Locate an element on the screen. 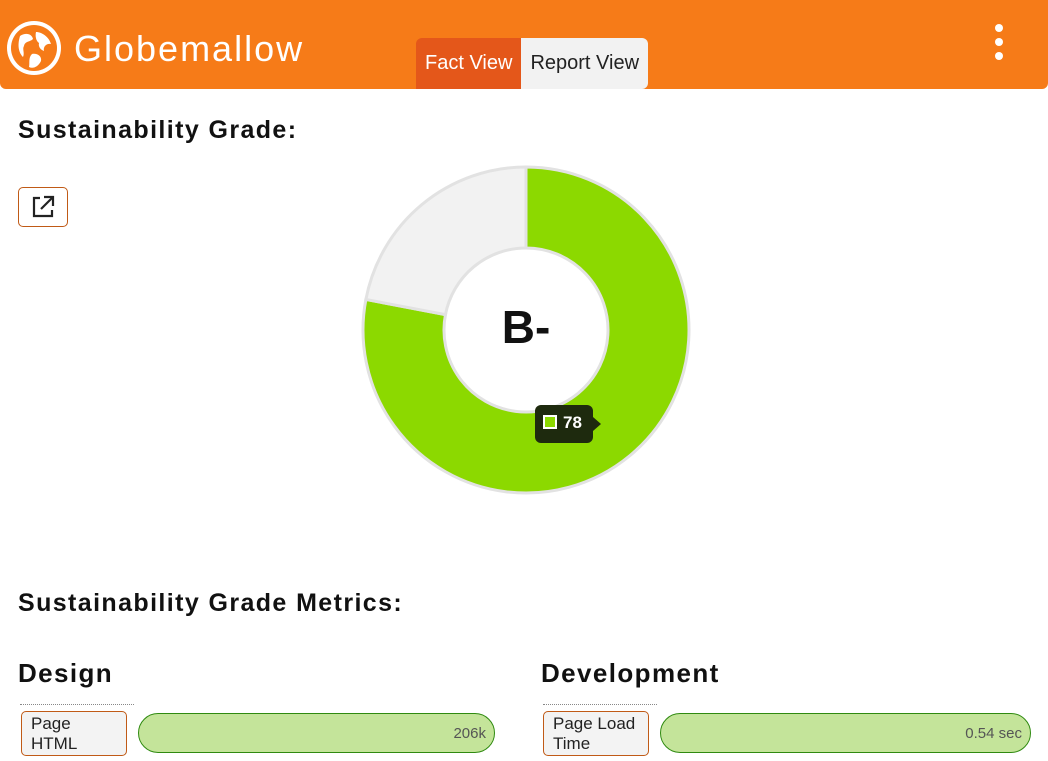 This screenshot has width=1048, height=761. kebab-menu-icon is located at coordinates (999, 44).